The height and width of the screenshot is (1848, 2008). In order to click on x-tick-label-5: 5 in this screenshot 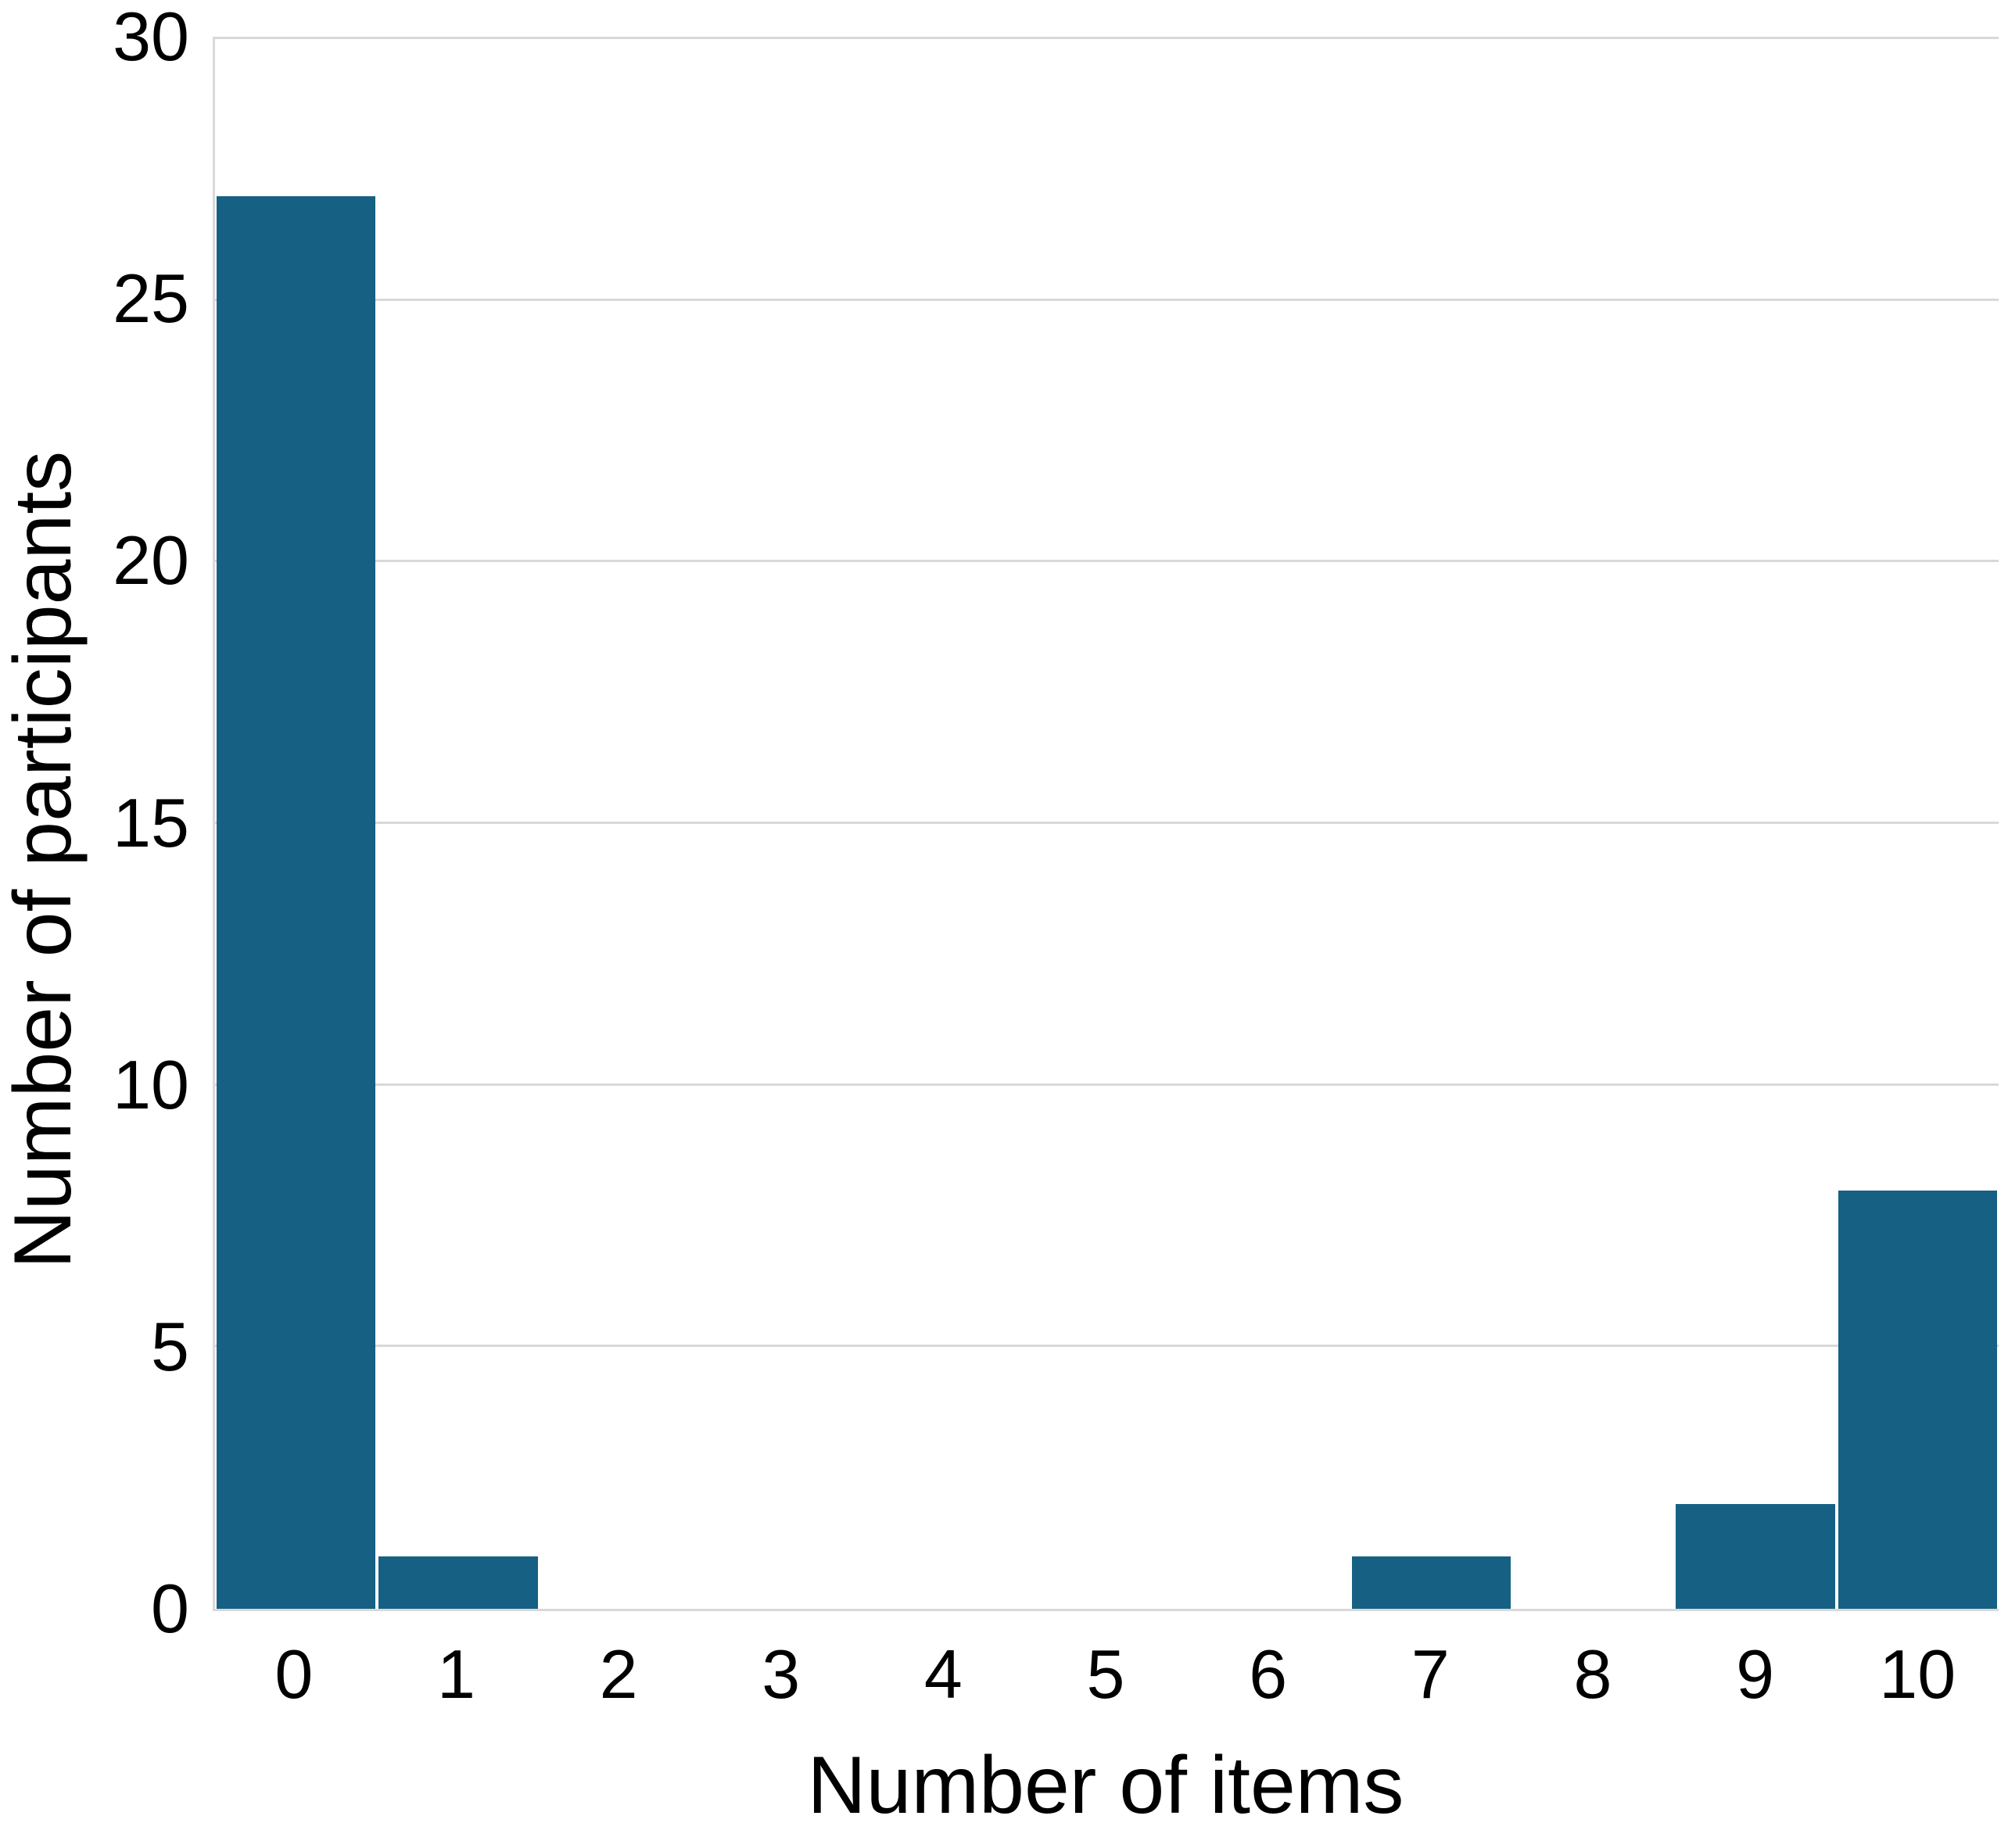, I will do `click(1105, 1674)`.